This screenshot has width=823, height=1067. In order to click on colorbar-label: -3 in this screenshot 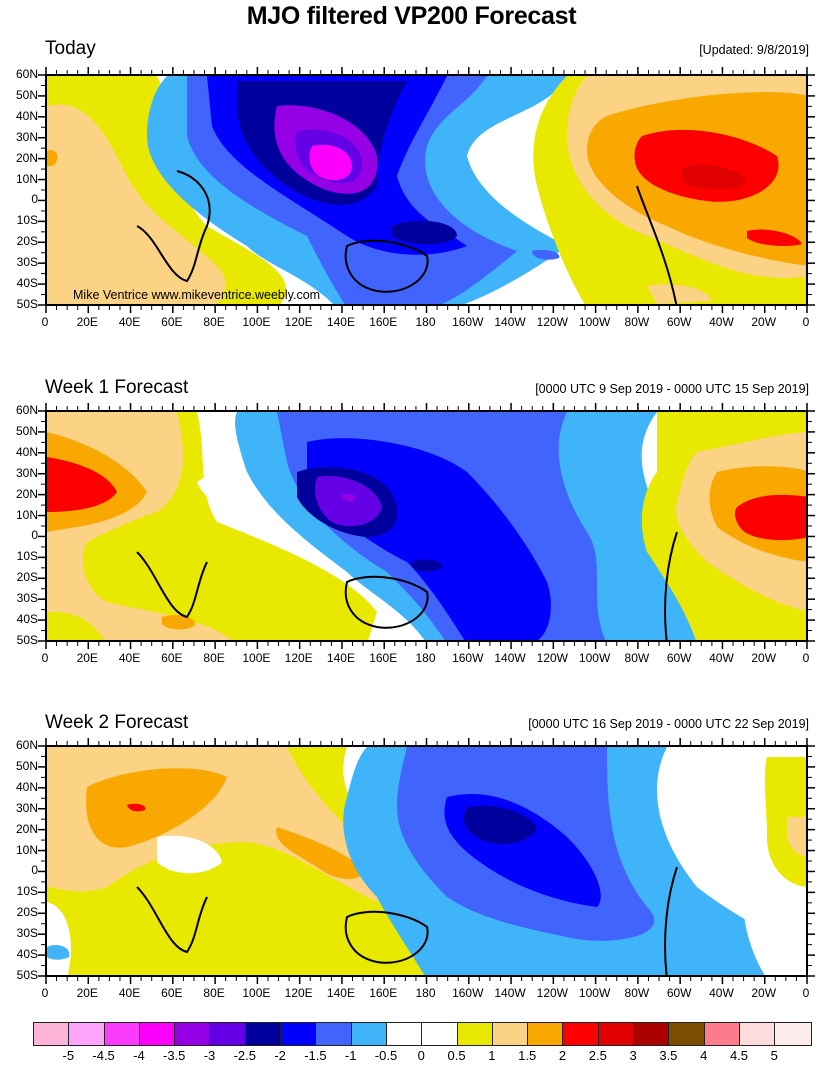, I will do `click(209, 1055)`.